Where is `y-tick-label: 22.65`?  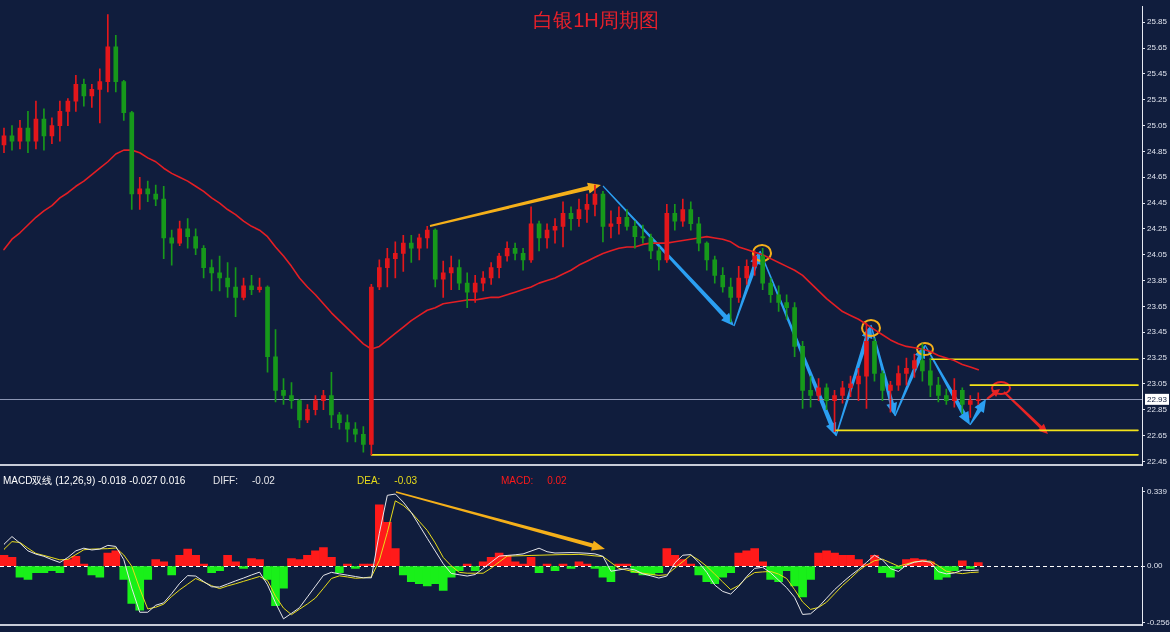
y-tick-label: 22.65 is located at coordinates (1157, 435).